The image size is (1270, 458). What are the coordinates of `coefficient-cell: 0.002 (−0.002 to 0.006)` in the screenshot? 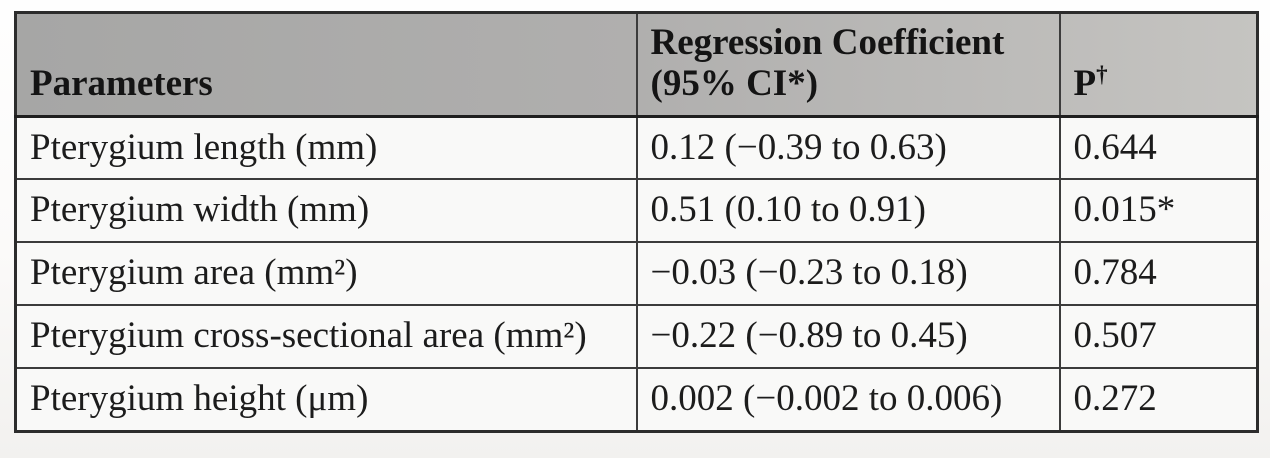 It's located at (848, 400).